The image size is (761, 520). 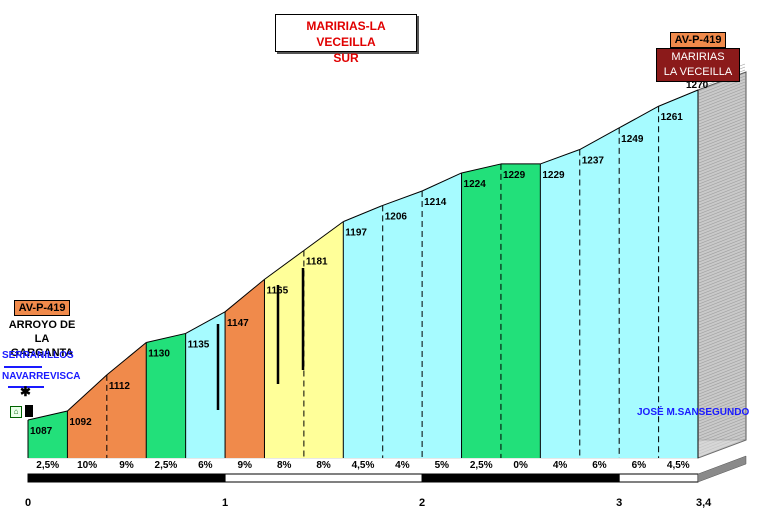 What do you see at coordinates (402, 465) in the screenshot?
I see `gradient-label: 4%` at bounding box center [402, 465].